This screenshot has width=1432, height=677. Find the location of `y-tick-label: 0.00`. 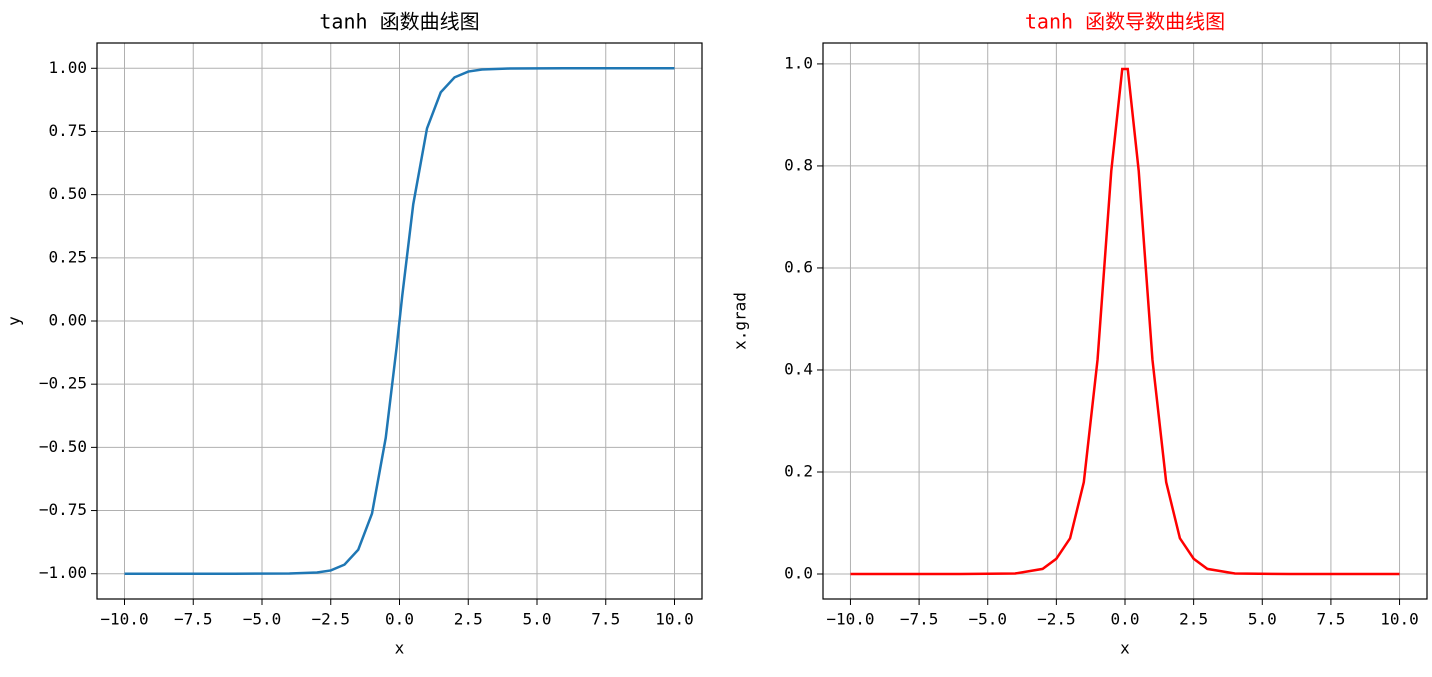

y-tick-label: 0.00 is located at coordinates (67, 320).